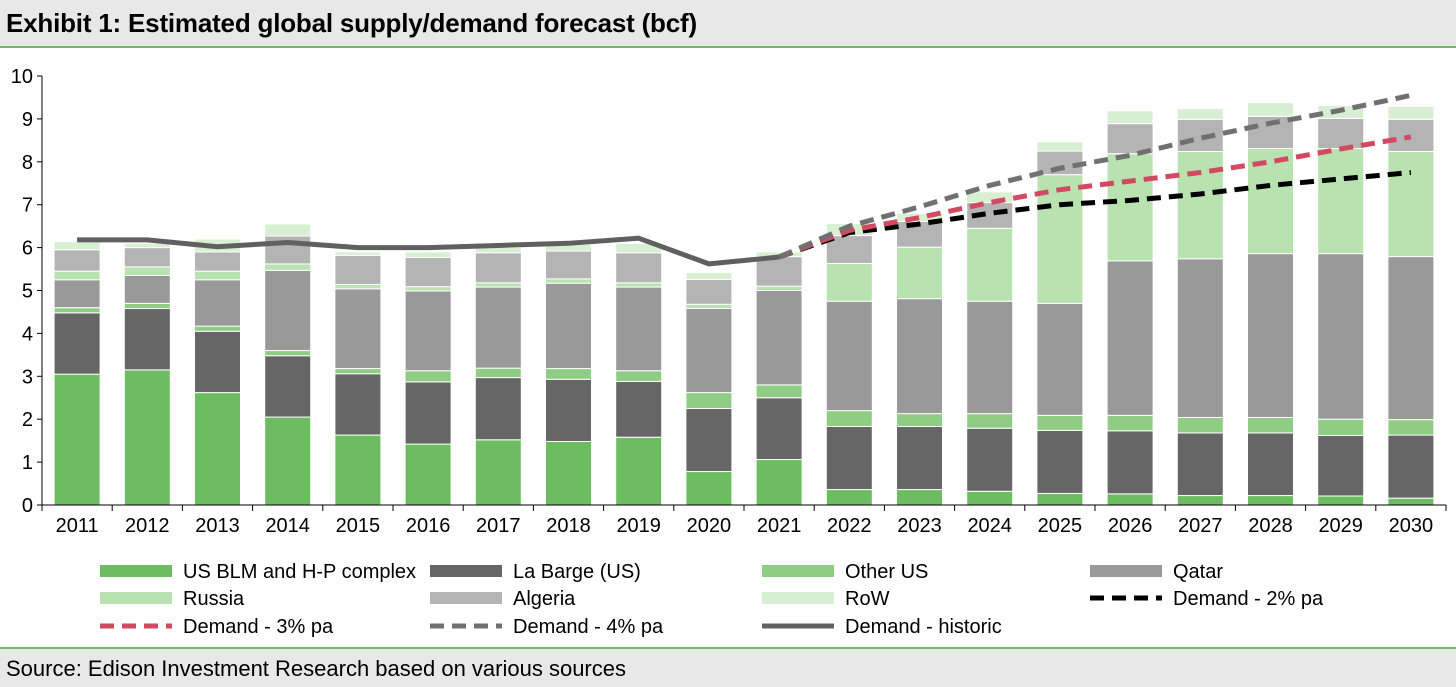 The width and height of the screenshot is (1456, 687). I want to click on x-tick-label: 2019, so click(638, 526).